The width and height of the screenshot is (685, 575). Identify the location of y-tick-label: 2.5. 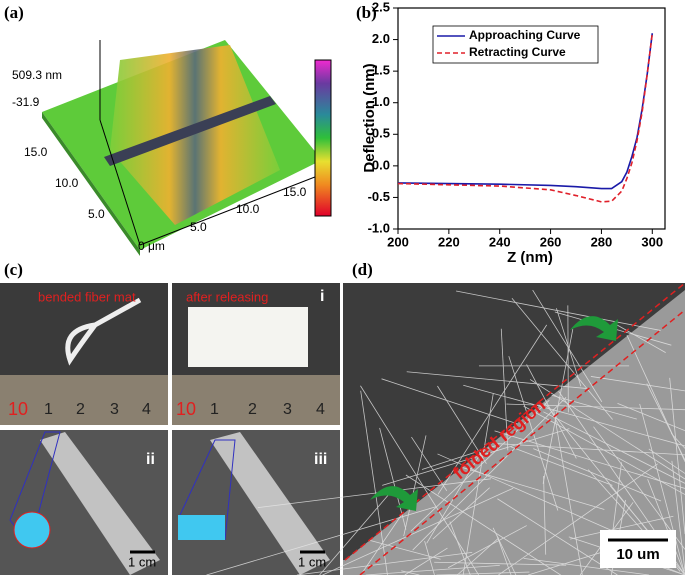
(381, 7).